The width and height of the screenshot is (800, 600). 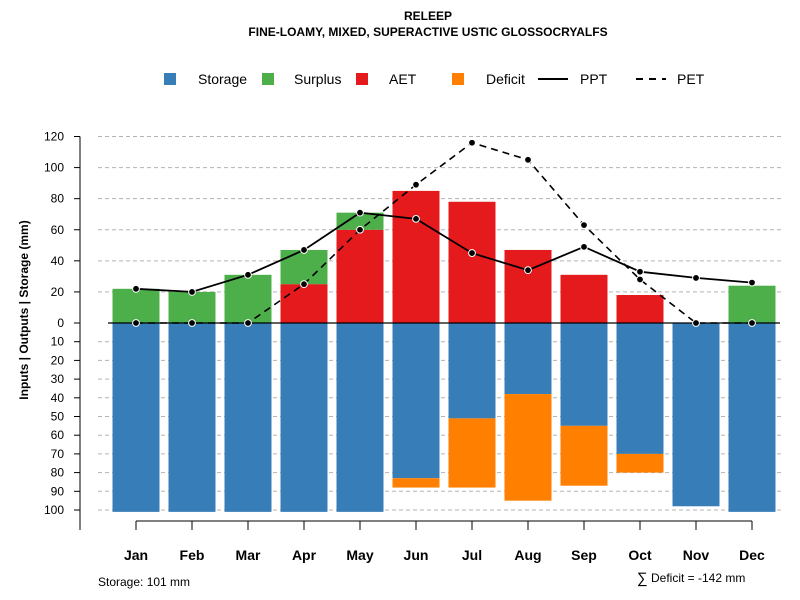 I want to click on legend-label-deficit: Deficit, so click(x=505, y=79).